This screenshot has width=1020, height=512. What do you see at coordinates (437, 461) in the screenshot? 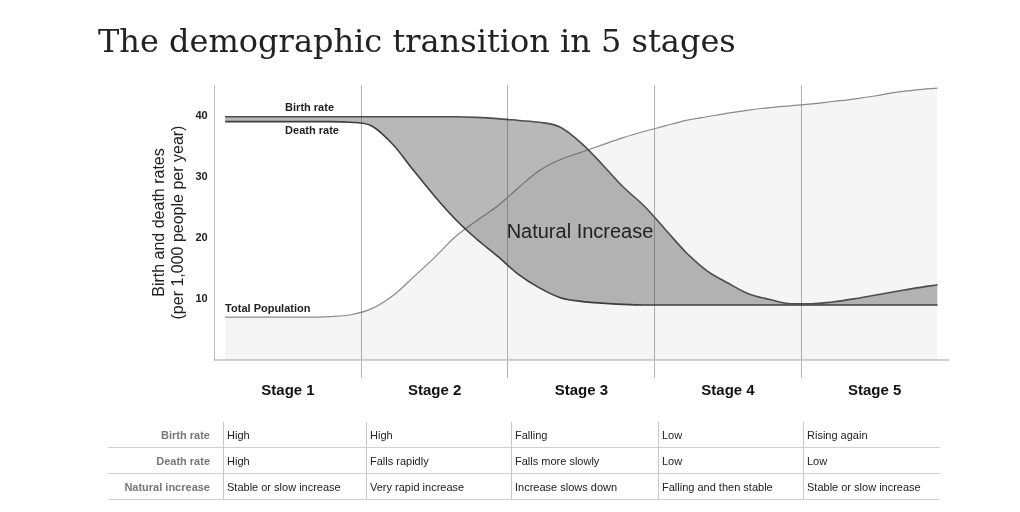
I see `text: Falls rapidly` at bounding box center [437, 461].